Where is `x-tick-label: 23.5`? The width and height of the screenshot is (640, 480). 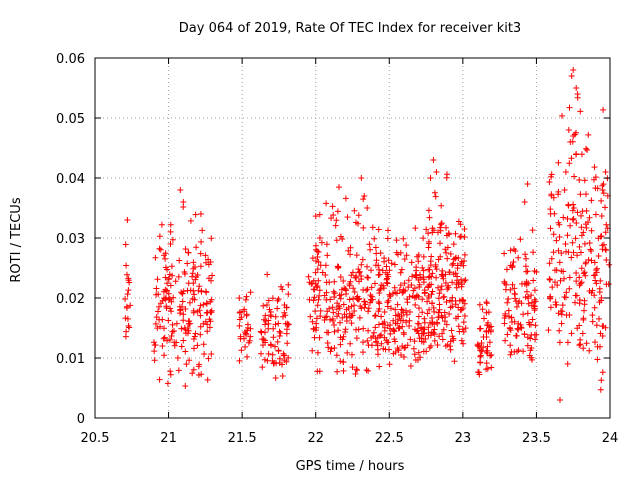
x-tick-label: 23.5 is located at coordinates (536, 438).